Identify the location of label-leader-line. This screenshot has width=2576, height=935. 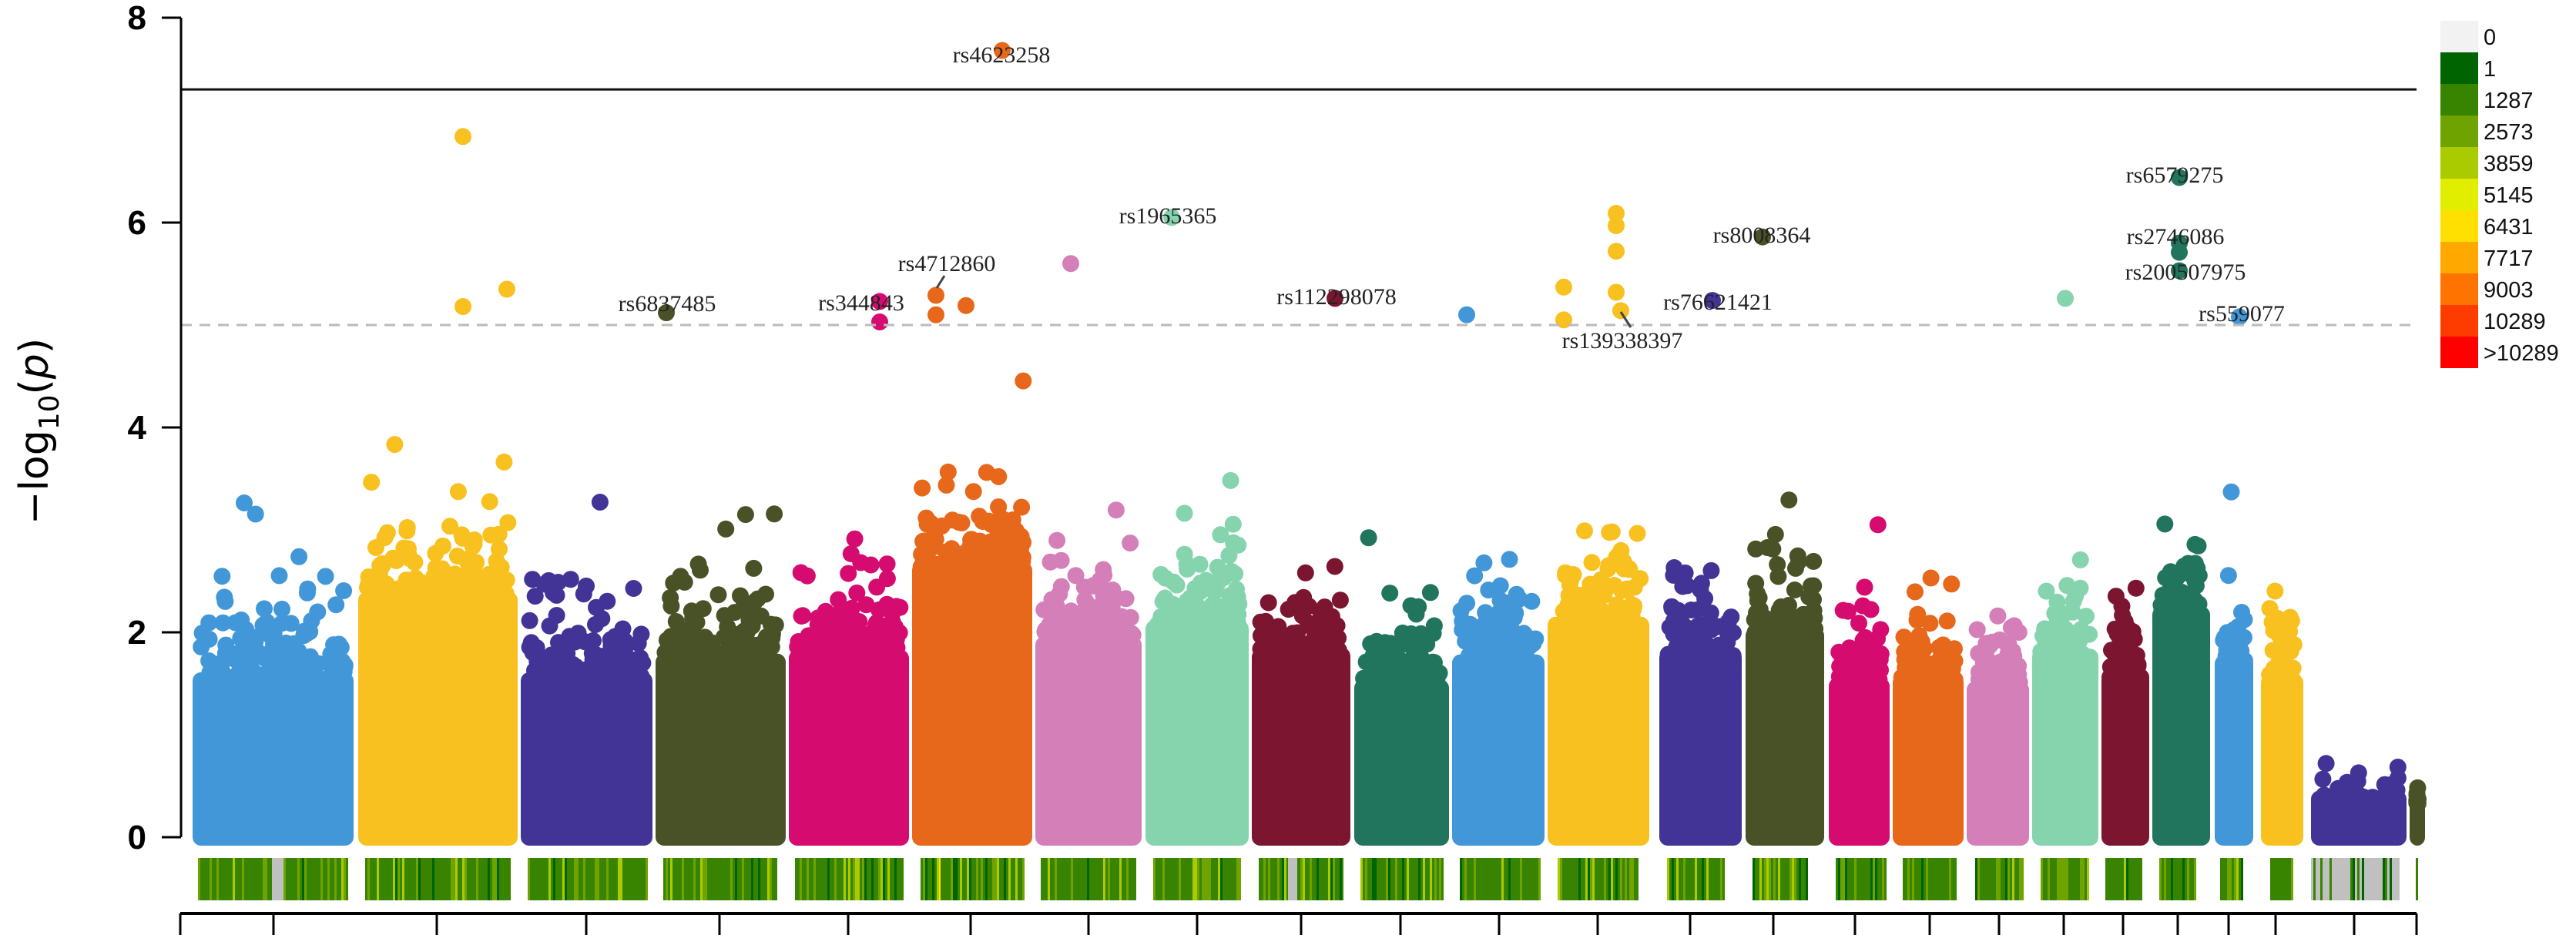
(940, 282).